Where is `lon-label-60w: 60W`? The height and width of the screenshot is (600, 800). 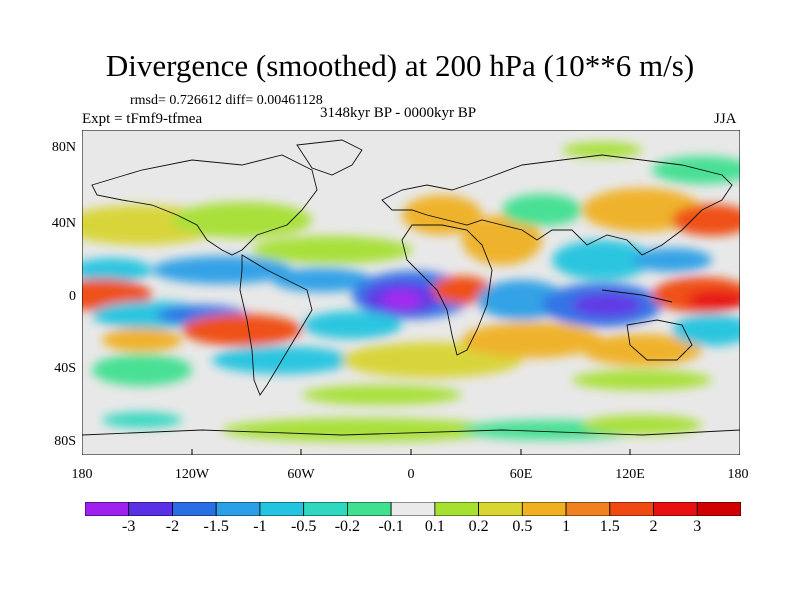 lon-label-60w: 60W is located at coordinates (301, 474).